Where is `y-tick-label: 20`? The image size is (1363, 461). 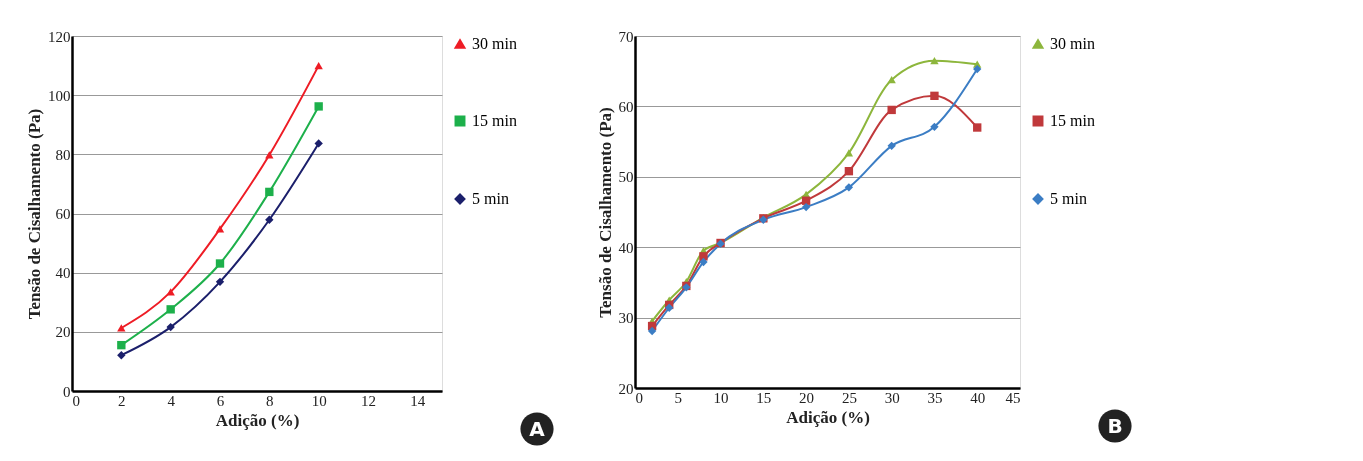 y-tick-label: 20 is located at coordinates (63, 332).